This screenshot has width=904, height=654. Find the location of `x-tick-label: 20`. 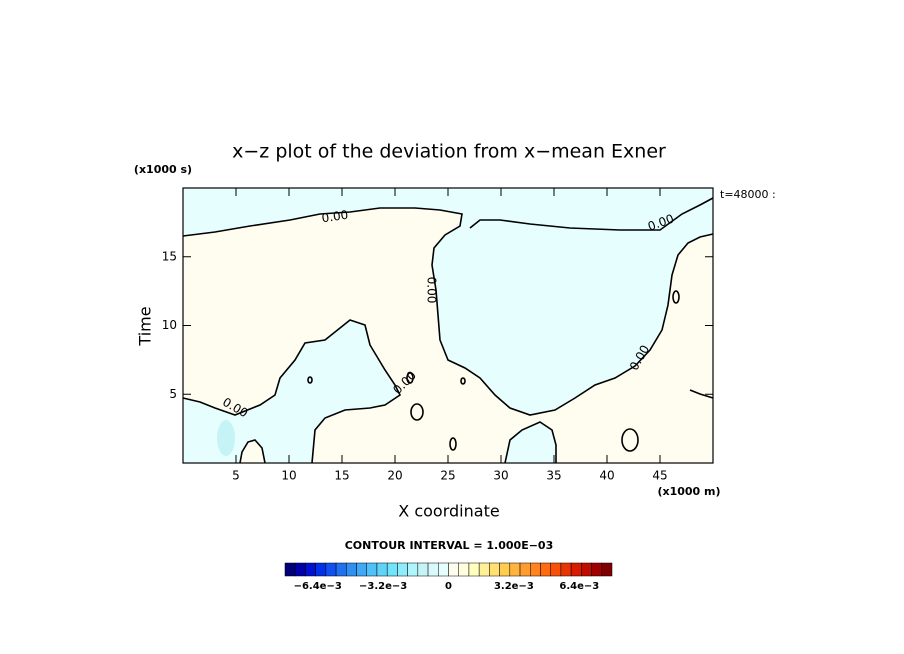

x-tick-label: 20 is located at coordinates (394, 476).